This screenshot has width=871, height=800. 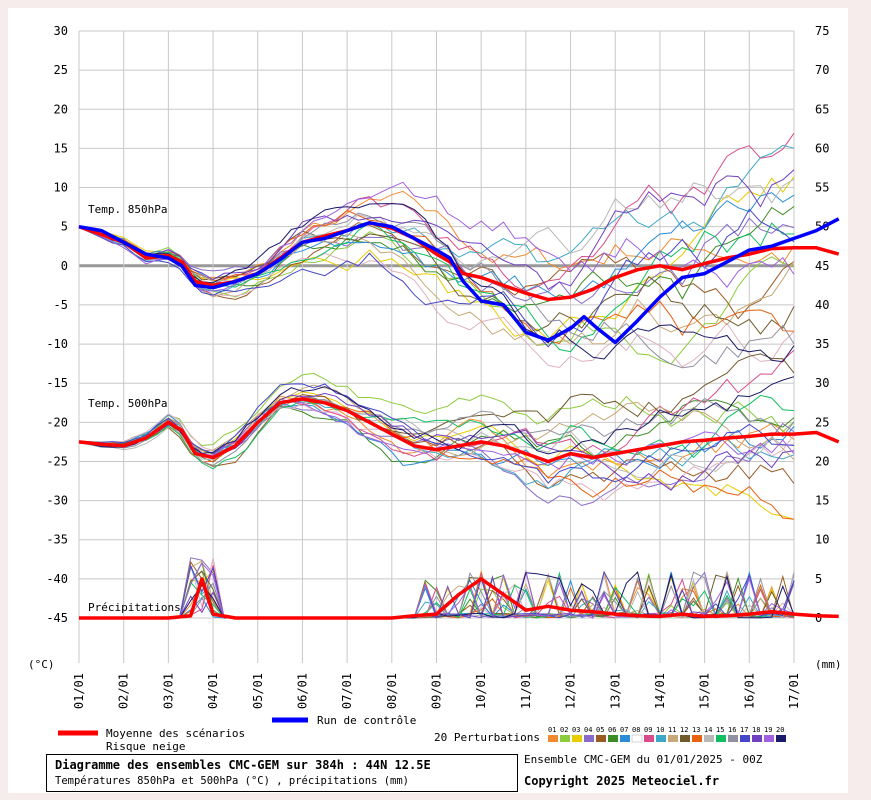 What do you see at coordinates (64, 227) in the screenshot?
I see `left-tick-label: 5` at bounding box center [64, 227].